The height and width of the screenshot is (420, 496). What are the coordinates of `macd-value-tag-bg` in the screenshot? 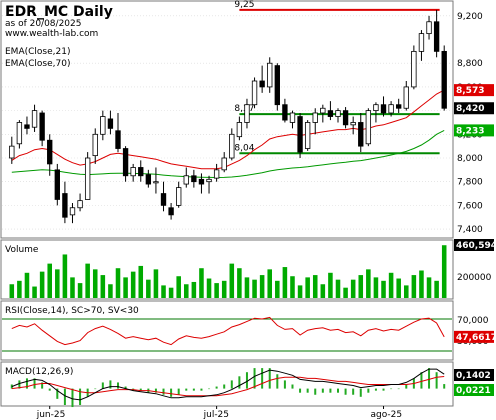 It's located at (474, 375).